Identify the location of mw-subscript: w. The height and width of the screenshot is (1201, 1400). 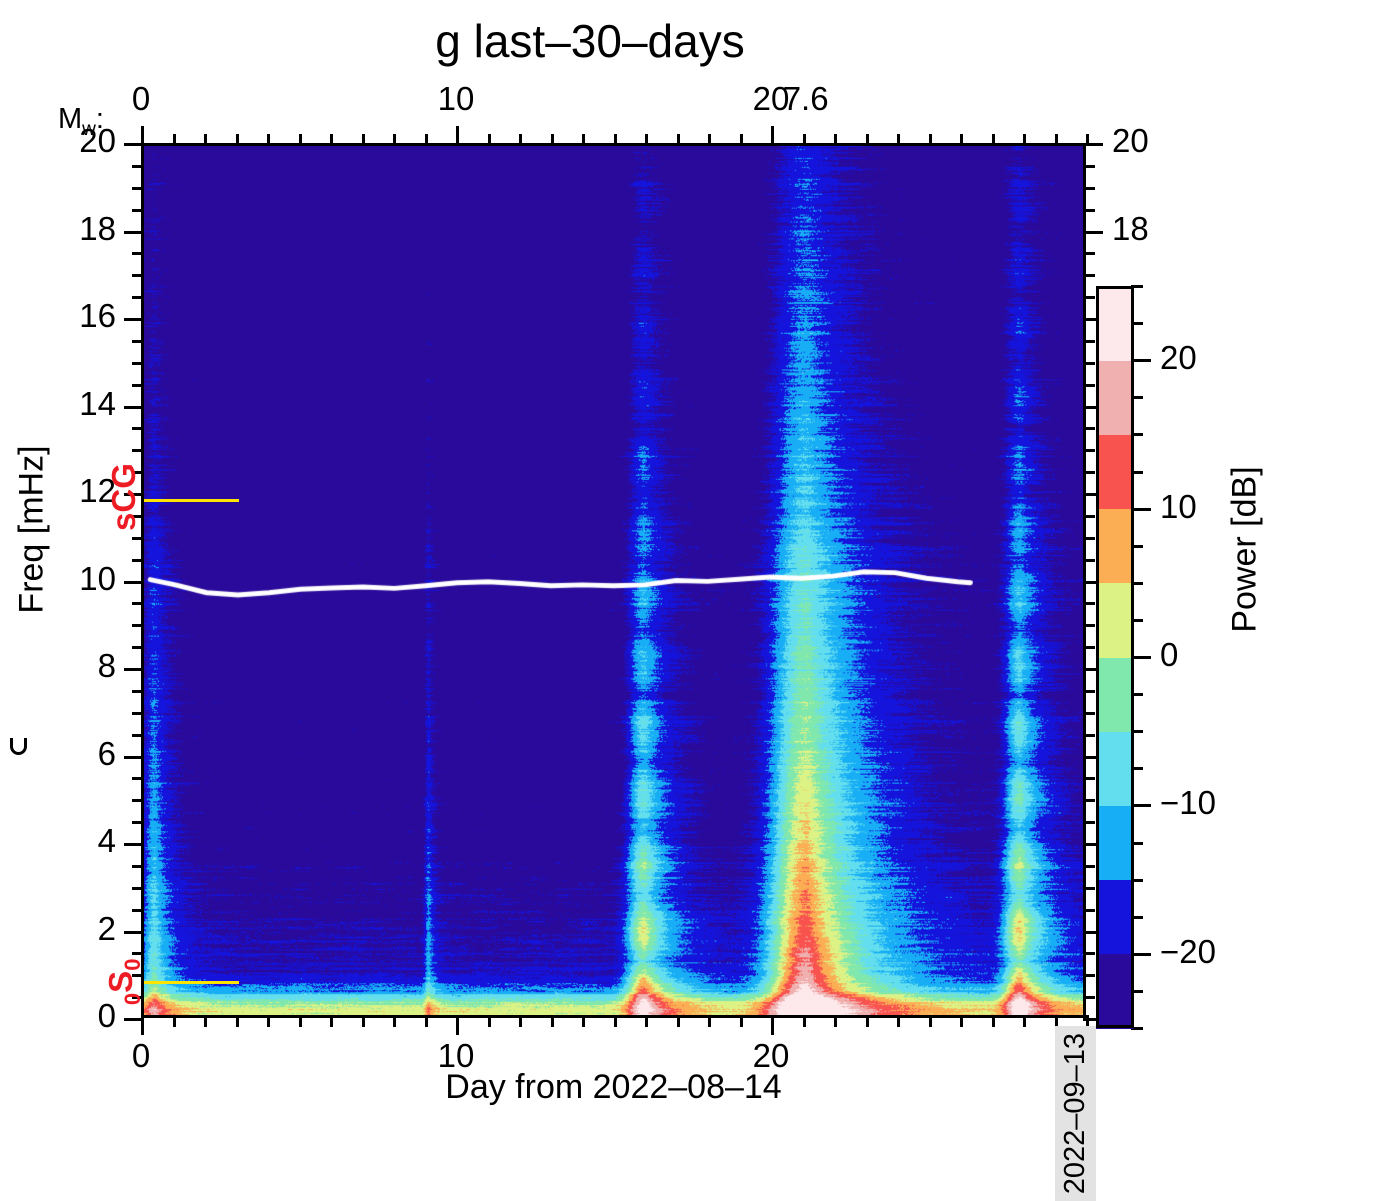
(89, 129).